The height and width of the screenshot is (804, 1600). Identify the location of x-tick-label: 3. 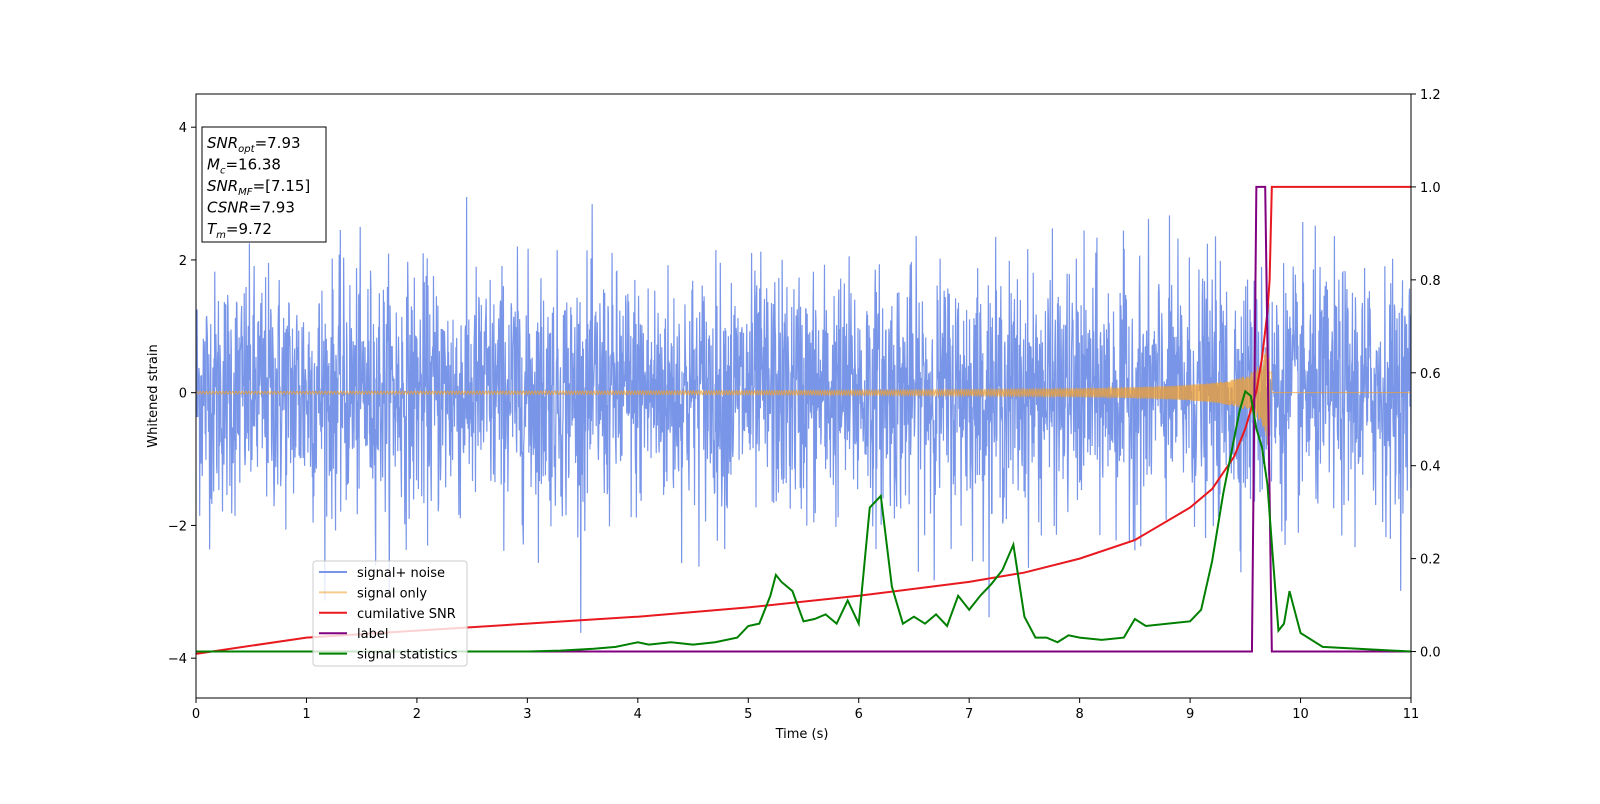
(527, 714).